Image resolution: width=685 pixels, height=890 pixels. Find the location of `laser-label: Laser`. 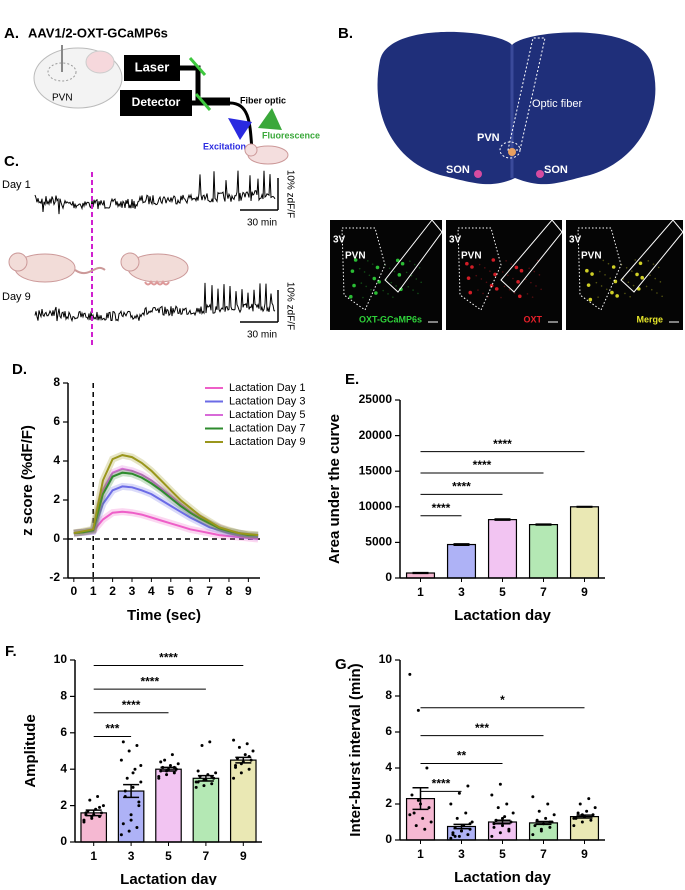

laser-label: Laser is located at coordinates (152, 66).